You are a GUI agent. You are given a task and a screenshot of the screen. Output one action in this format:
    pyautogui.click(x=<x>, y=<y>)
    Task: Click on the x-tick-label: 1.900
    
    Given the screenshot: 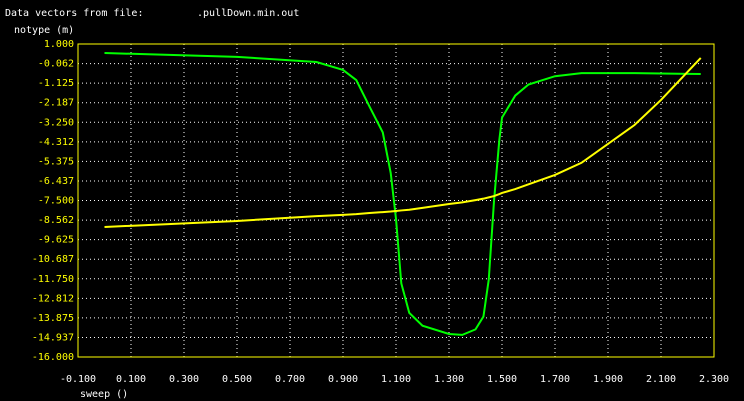 What is the action you would take?
    pyautogui.click(x=608, y=379)
    